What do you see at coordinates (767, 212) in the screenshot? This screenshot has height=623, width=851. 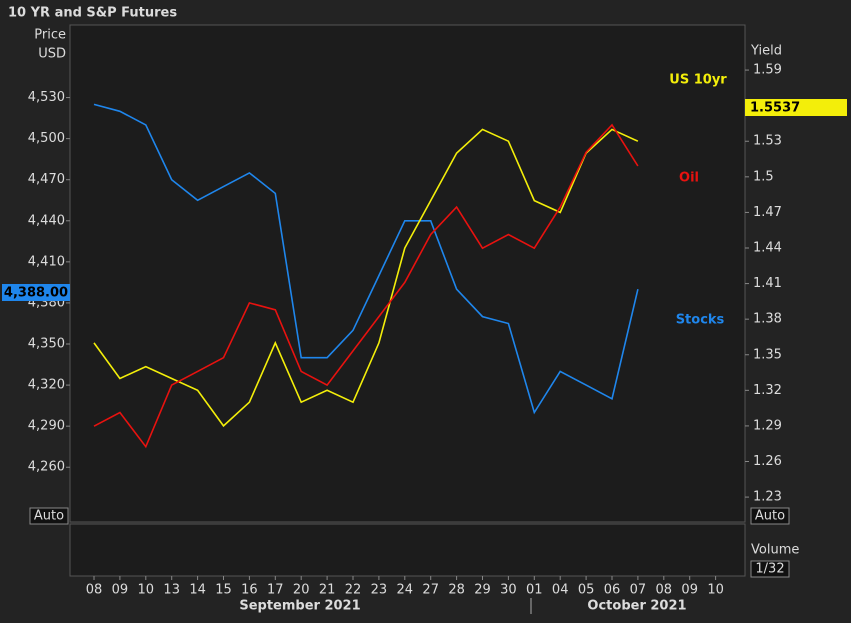 I see `y2-tick-label: 1.47` at bounding box center [767, 212].